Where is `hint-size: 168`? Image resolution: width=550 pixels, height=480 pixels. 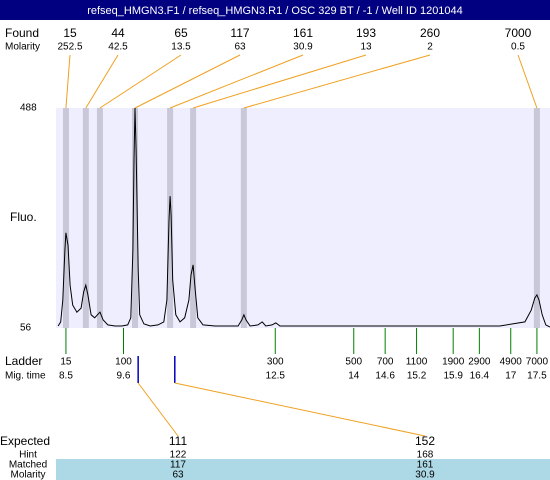
hint-size: 168 is located at coordinates (425, 455).